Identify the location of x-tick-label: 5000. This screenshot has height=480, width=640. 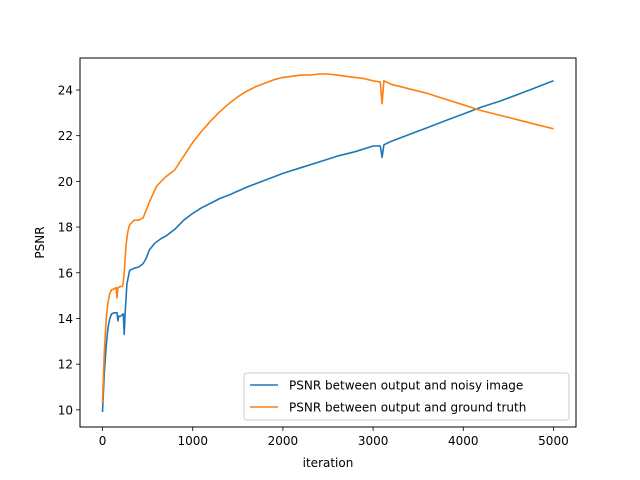
(553, 441).